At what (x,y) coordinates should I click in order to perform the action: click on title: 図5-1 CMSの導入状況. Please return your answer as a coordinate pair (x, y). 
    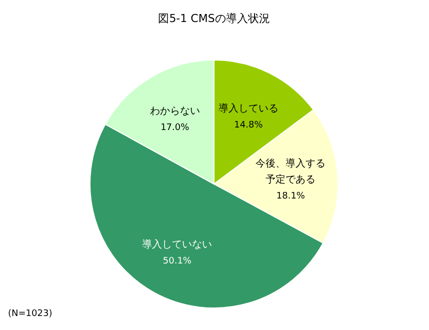
    Looking at the image, I should click on (214, 18).